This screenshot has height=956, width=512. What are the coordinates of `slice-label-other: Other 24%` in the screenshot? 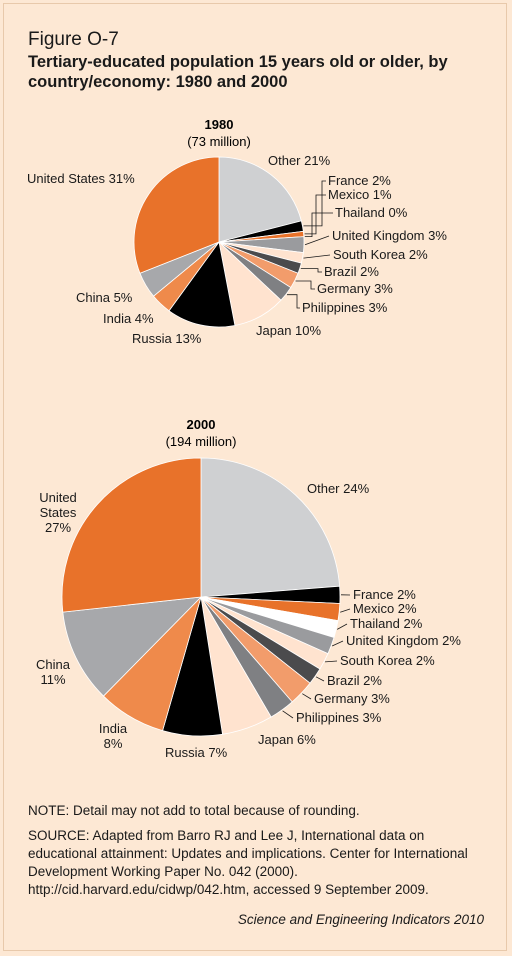 It's located at (338, 488).